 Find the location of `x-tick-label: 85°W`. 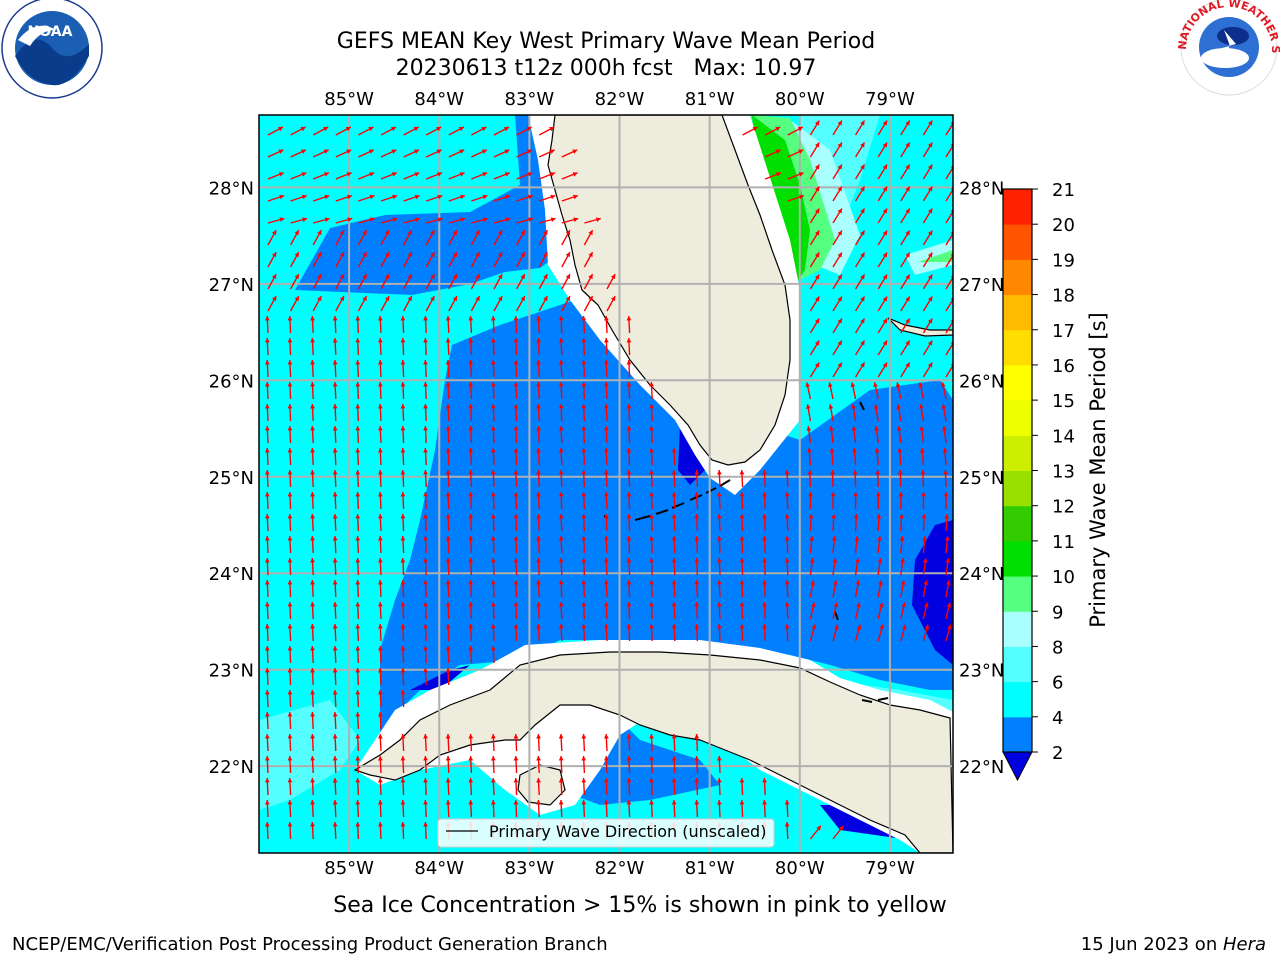

x-tick-label: 85°W is located at coordinates (349, 868).